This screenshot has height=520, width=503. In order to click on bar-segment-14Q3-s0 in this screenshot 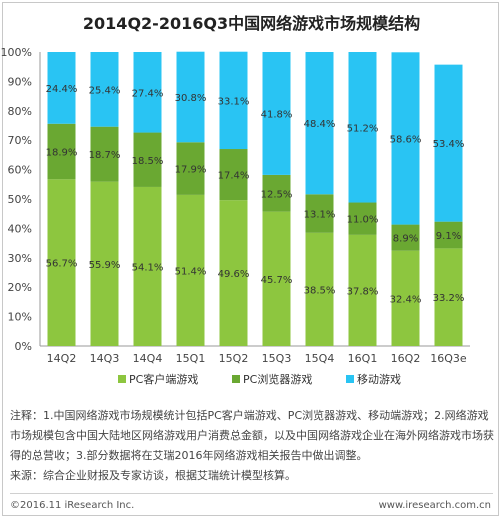, I will do `click(104, 263)`.